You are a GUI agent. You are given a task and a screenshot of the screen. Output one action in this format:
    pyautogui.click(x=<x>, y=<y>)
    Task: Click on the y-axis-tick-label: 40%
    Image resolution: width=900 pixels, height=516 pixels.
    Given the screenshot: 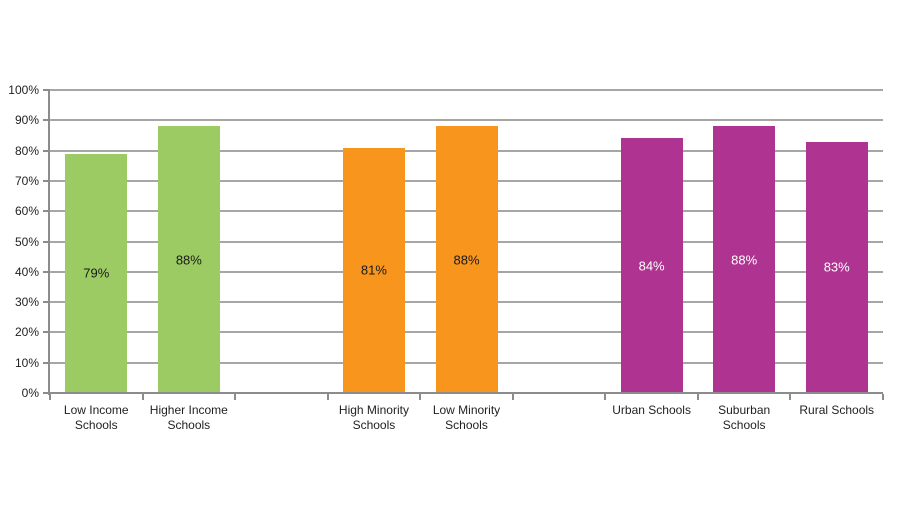 What is the action you would take?
    pyautogui.click(x=26, y=271)
    